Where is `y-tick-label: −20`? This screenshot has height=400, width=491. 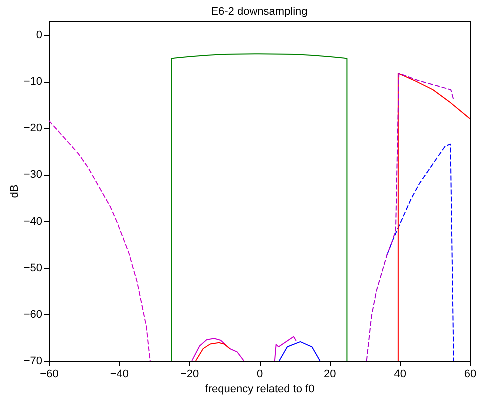 y-tick-label: −20 is located at coordinates (33, 128).